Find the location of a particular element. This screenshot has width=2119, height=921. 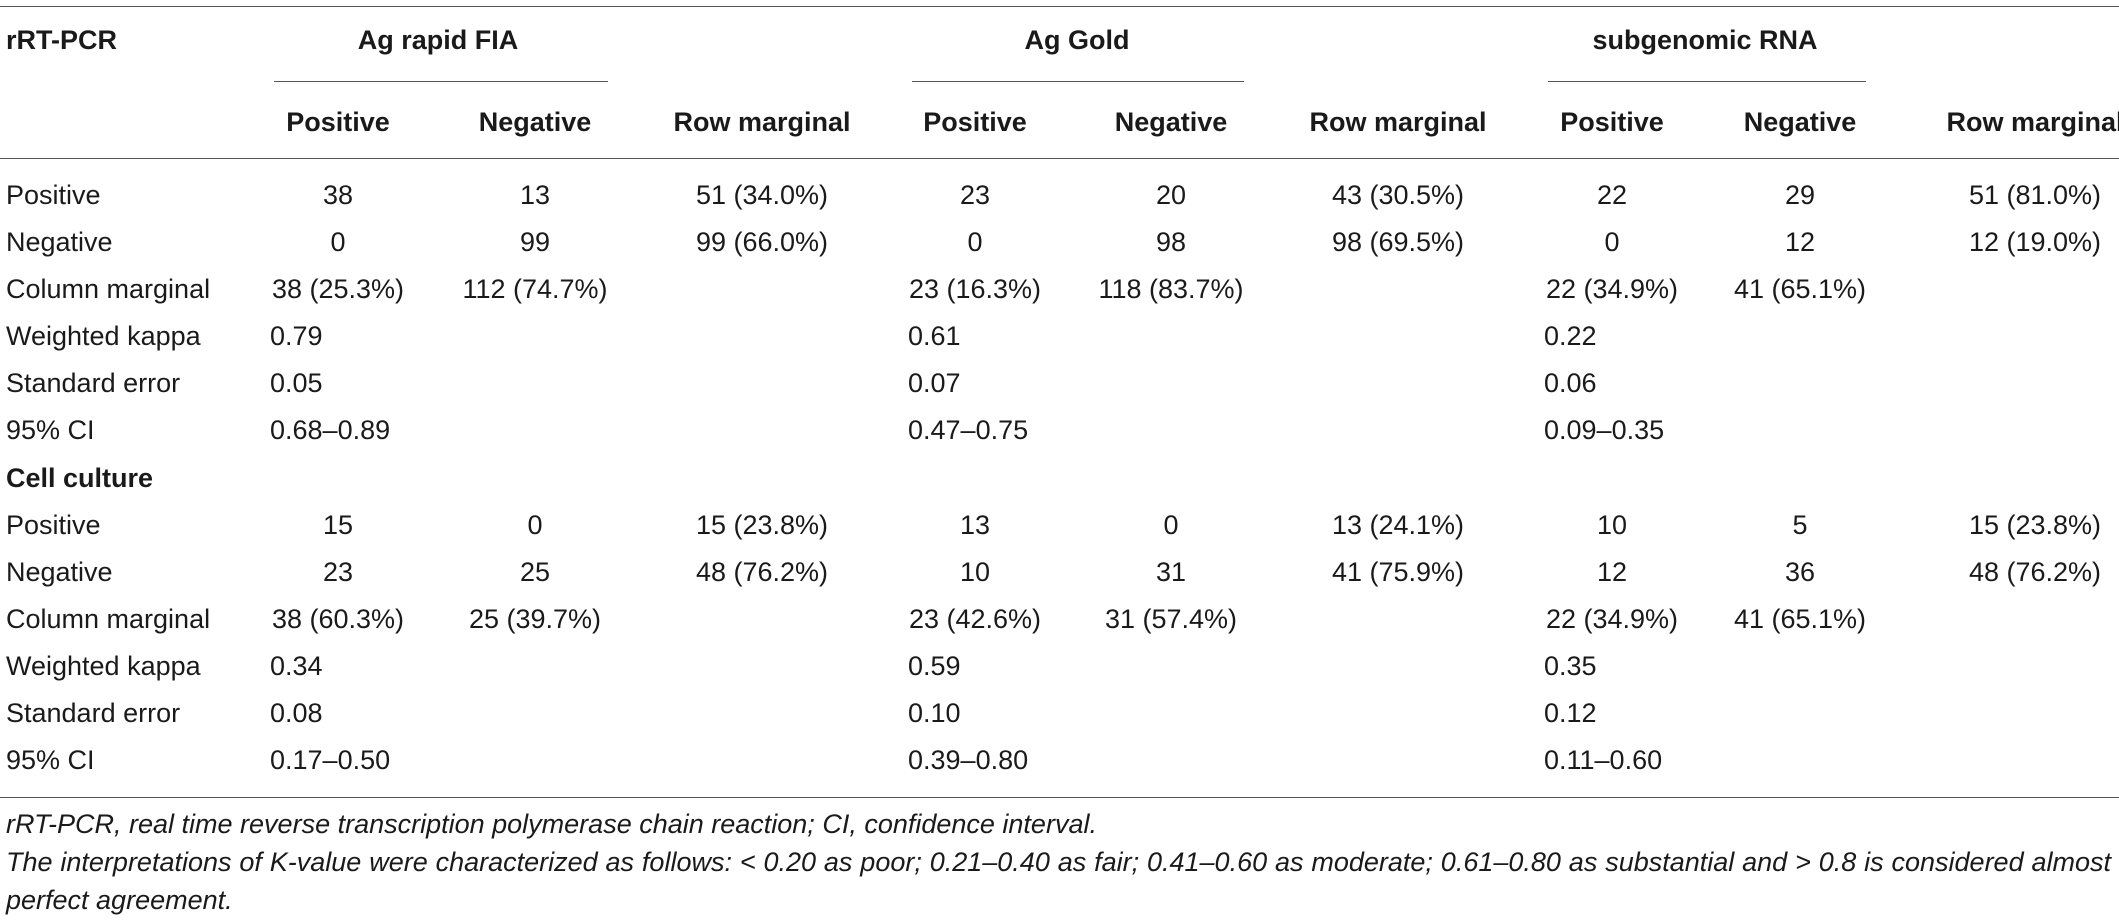

table-cell: 112 (74.7%) is located at coordinates (535, 289).